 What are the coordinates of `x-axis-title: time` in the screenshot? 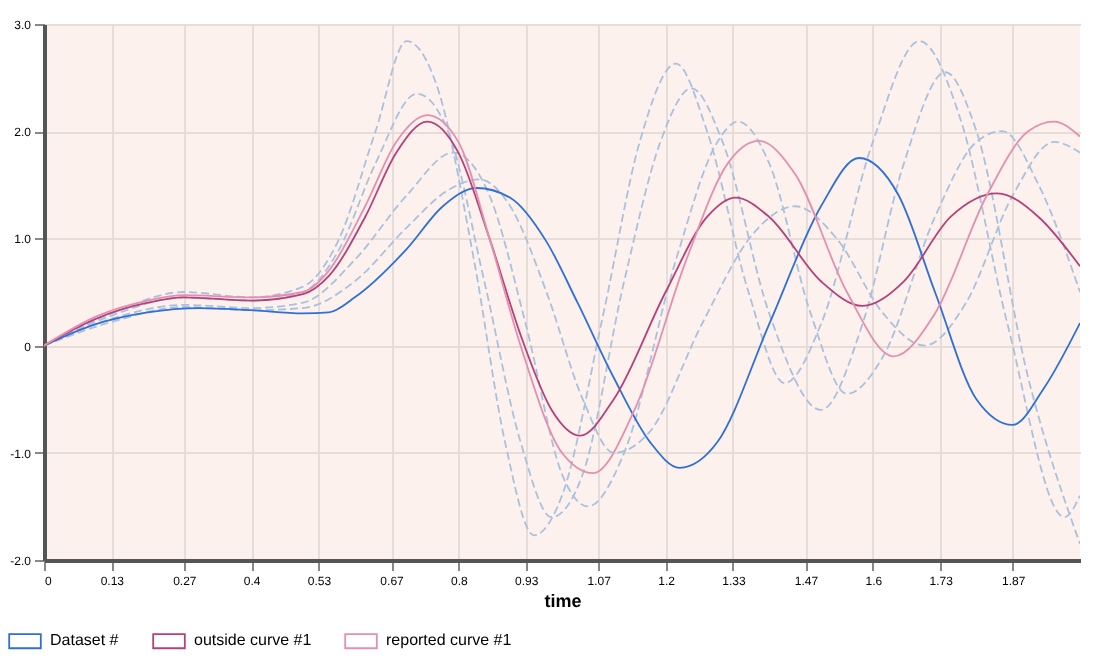 It's located at (563, 601).